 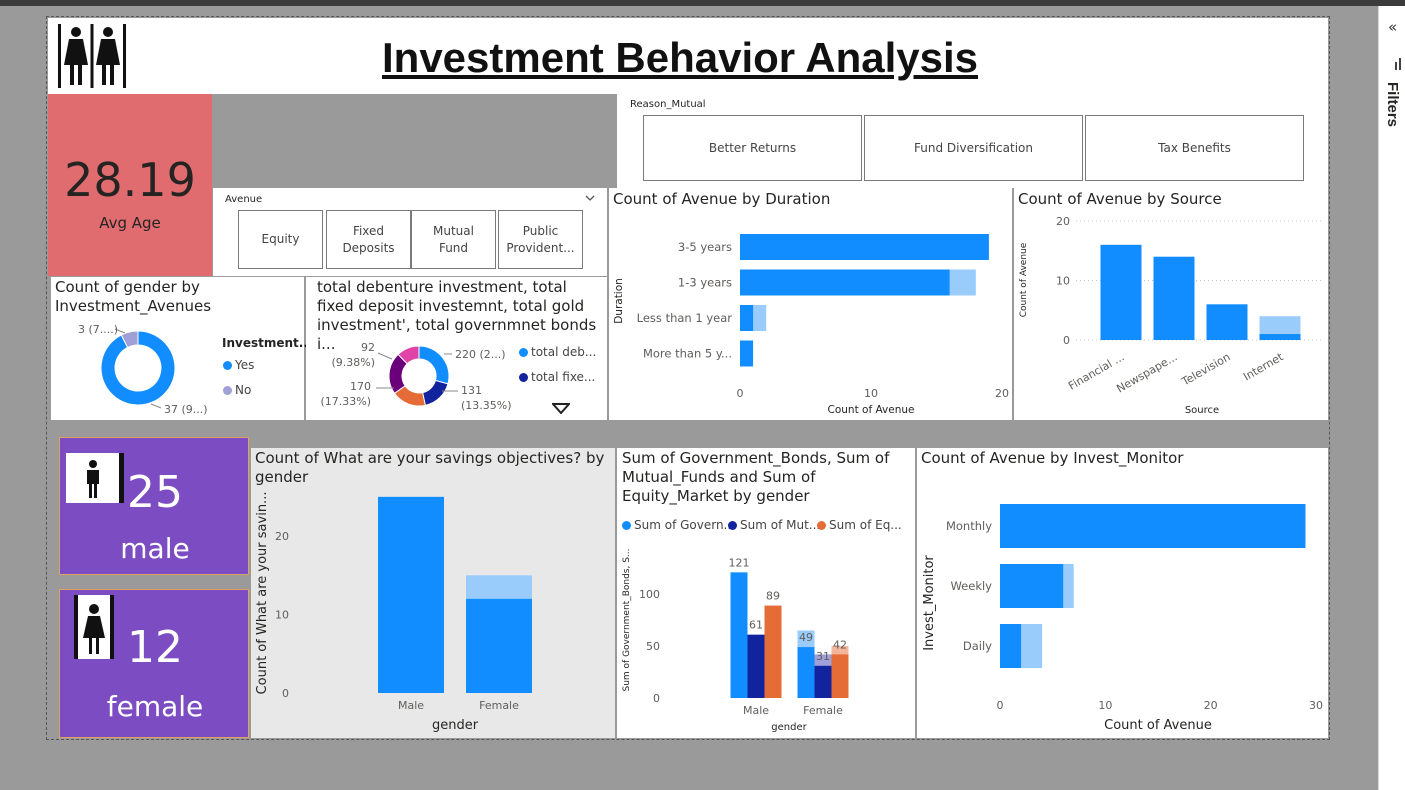 What do you see at coordinates (1393, 27) in the screenshot?
I see `collapse-filters-button: «` at bounding box center [1393, 27].